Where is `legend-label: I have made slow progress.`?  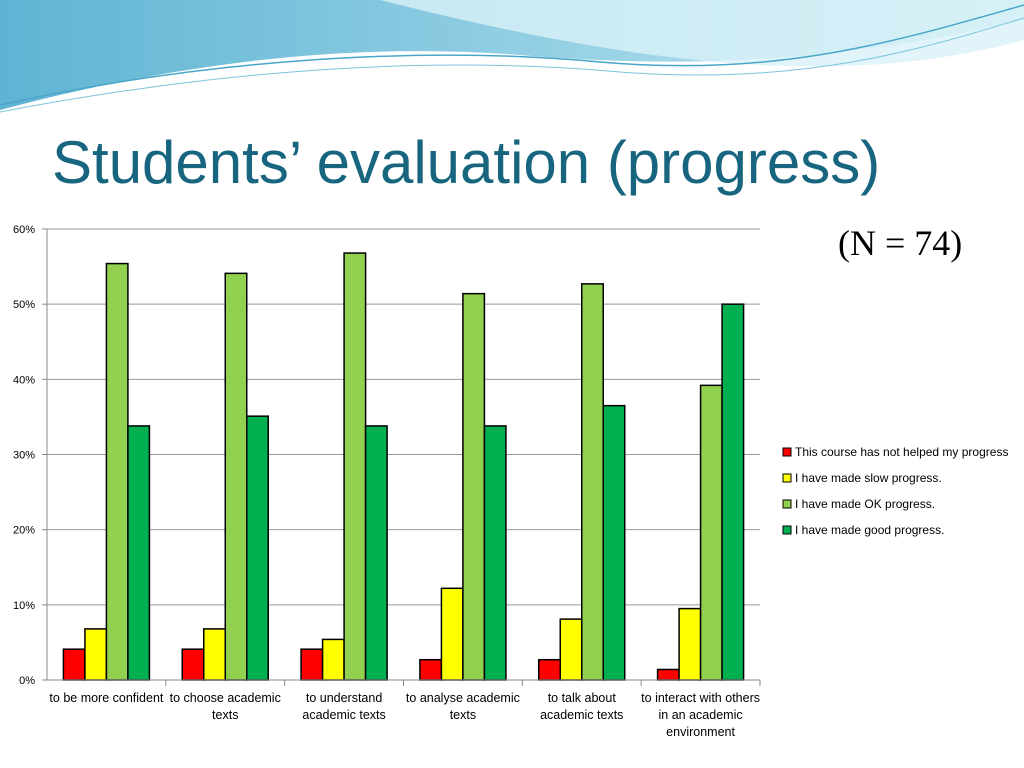 legend-label: I have made slow progress. is located at coordinates (868, 478).